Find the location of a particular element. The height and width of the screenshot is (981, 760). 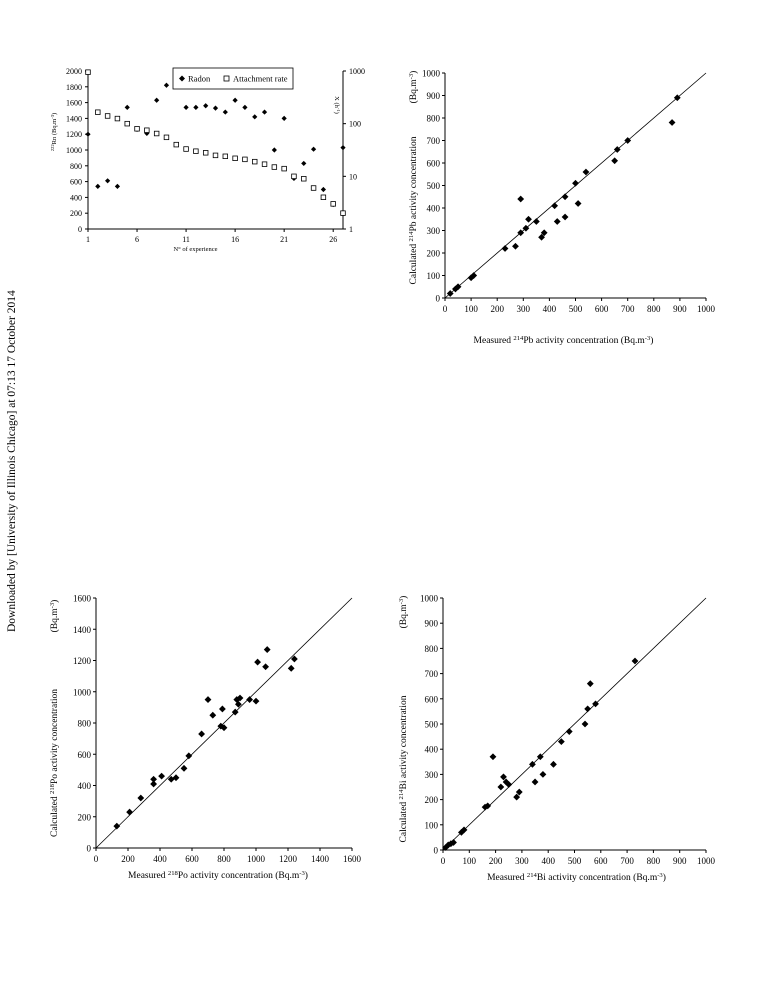

legend-radon-marker is located at coordinates (182, 78).